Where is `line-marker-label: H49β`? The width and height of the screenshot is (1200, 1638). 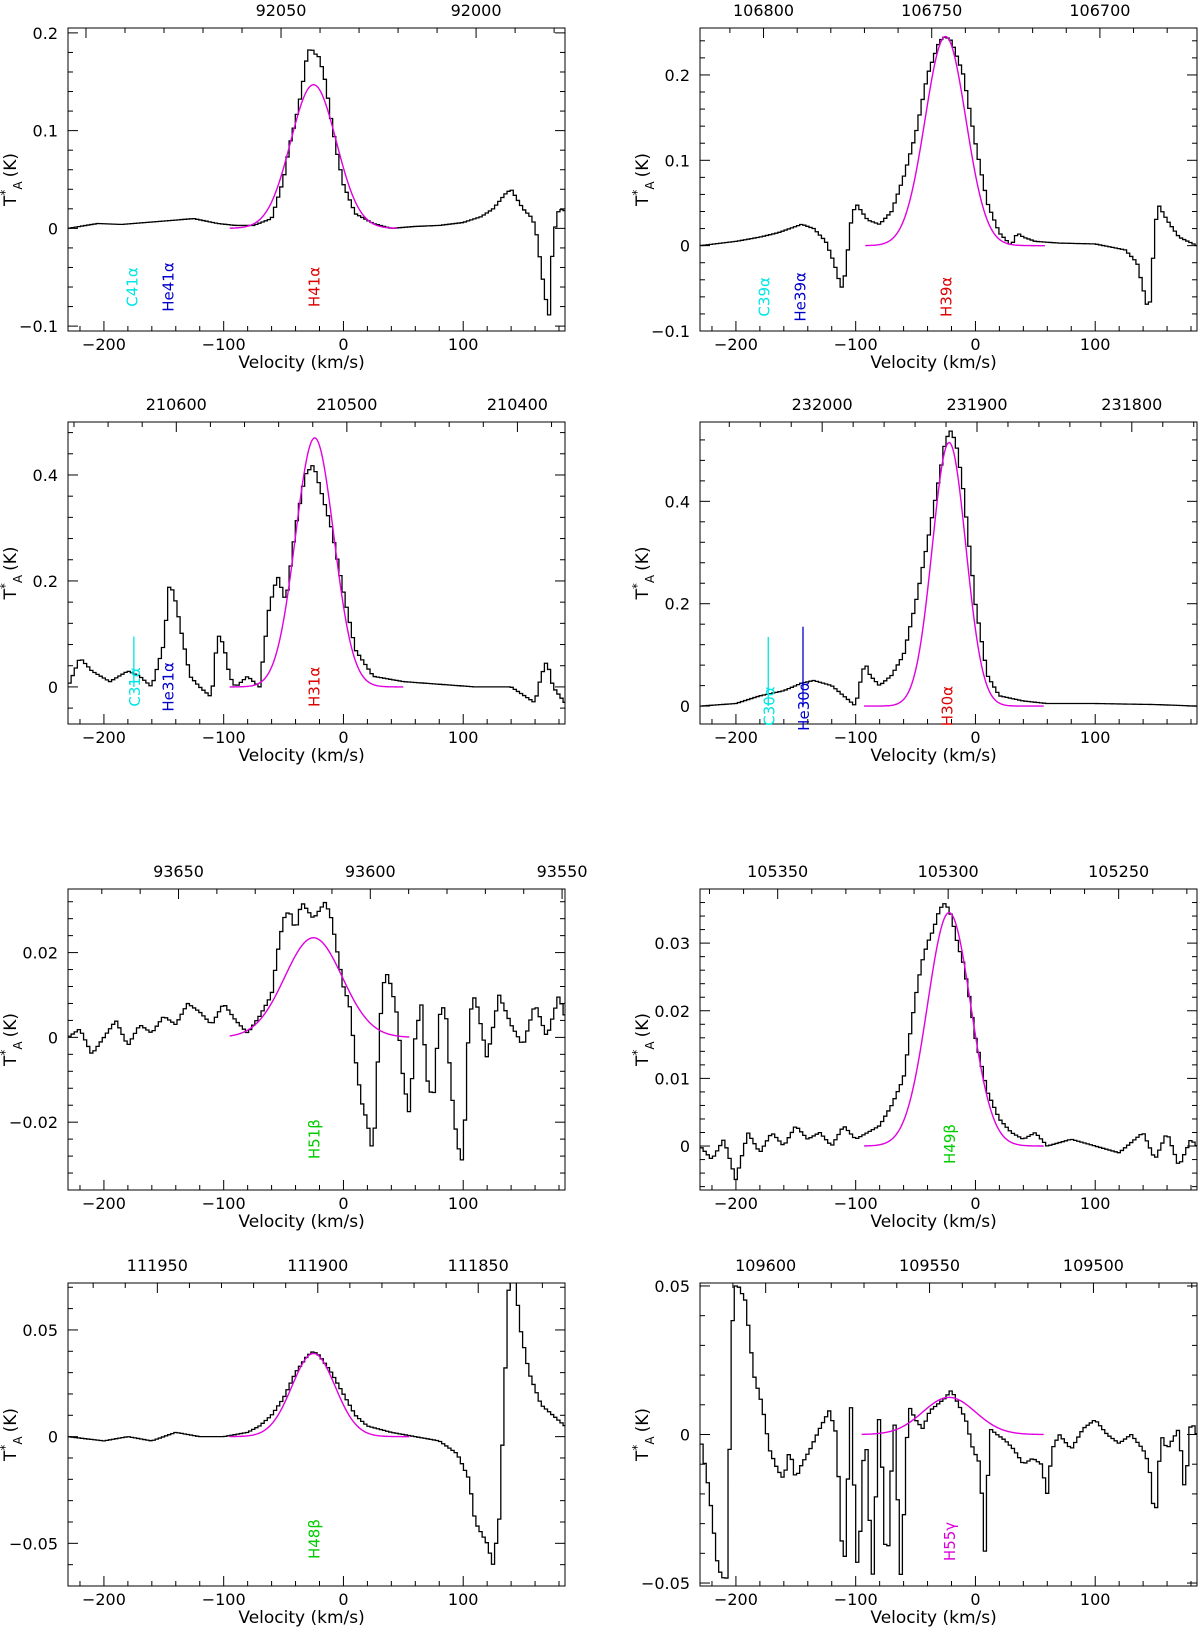
line-marker-label: H49β is located at coordinates (950, 1144).